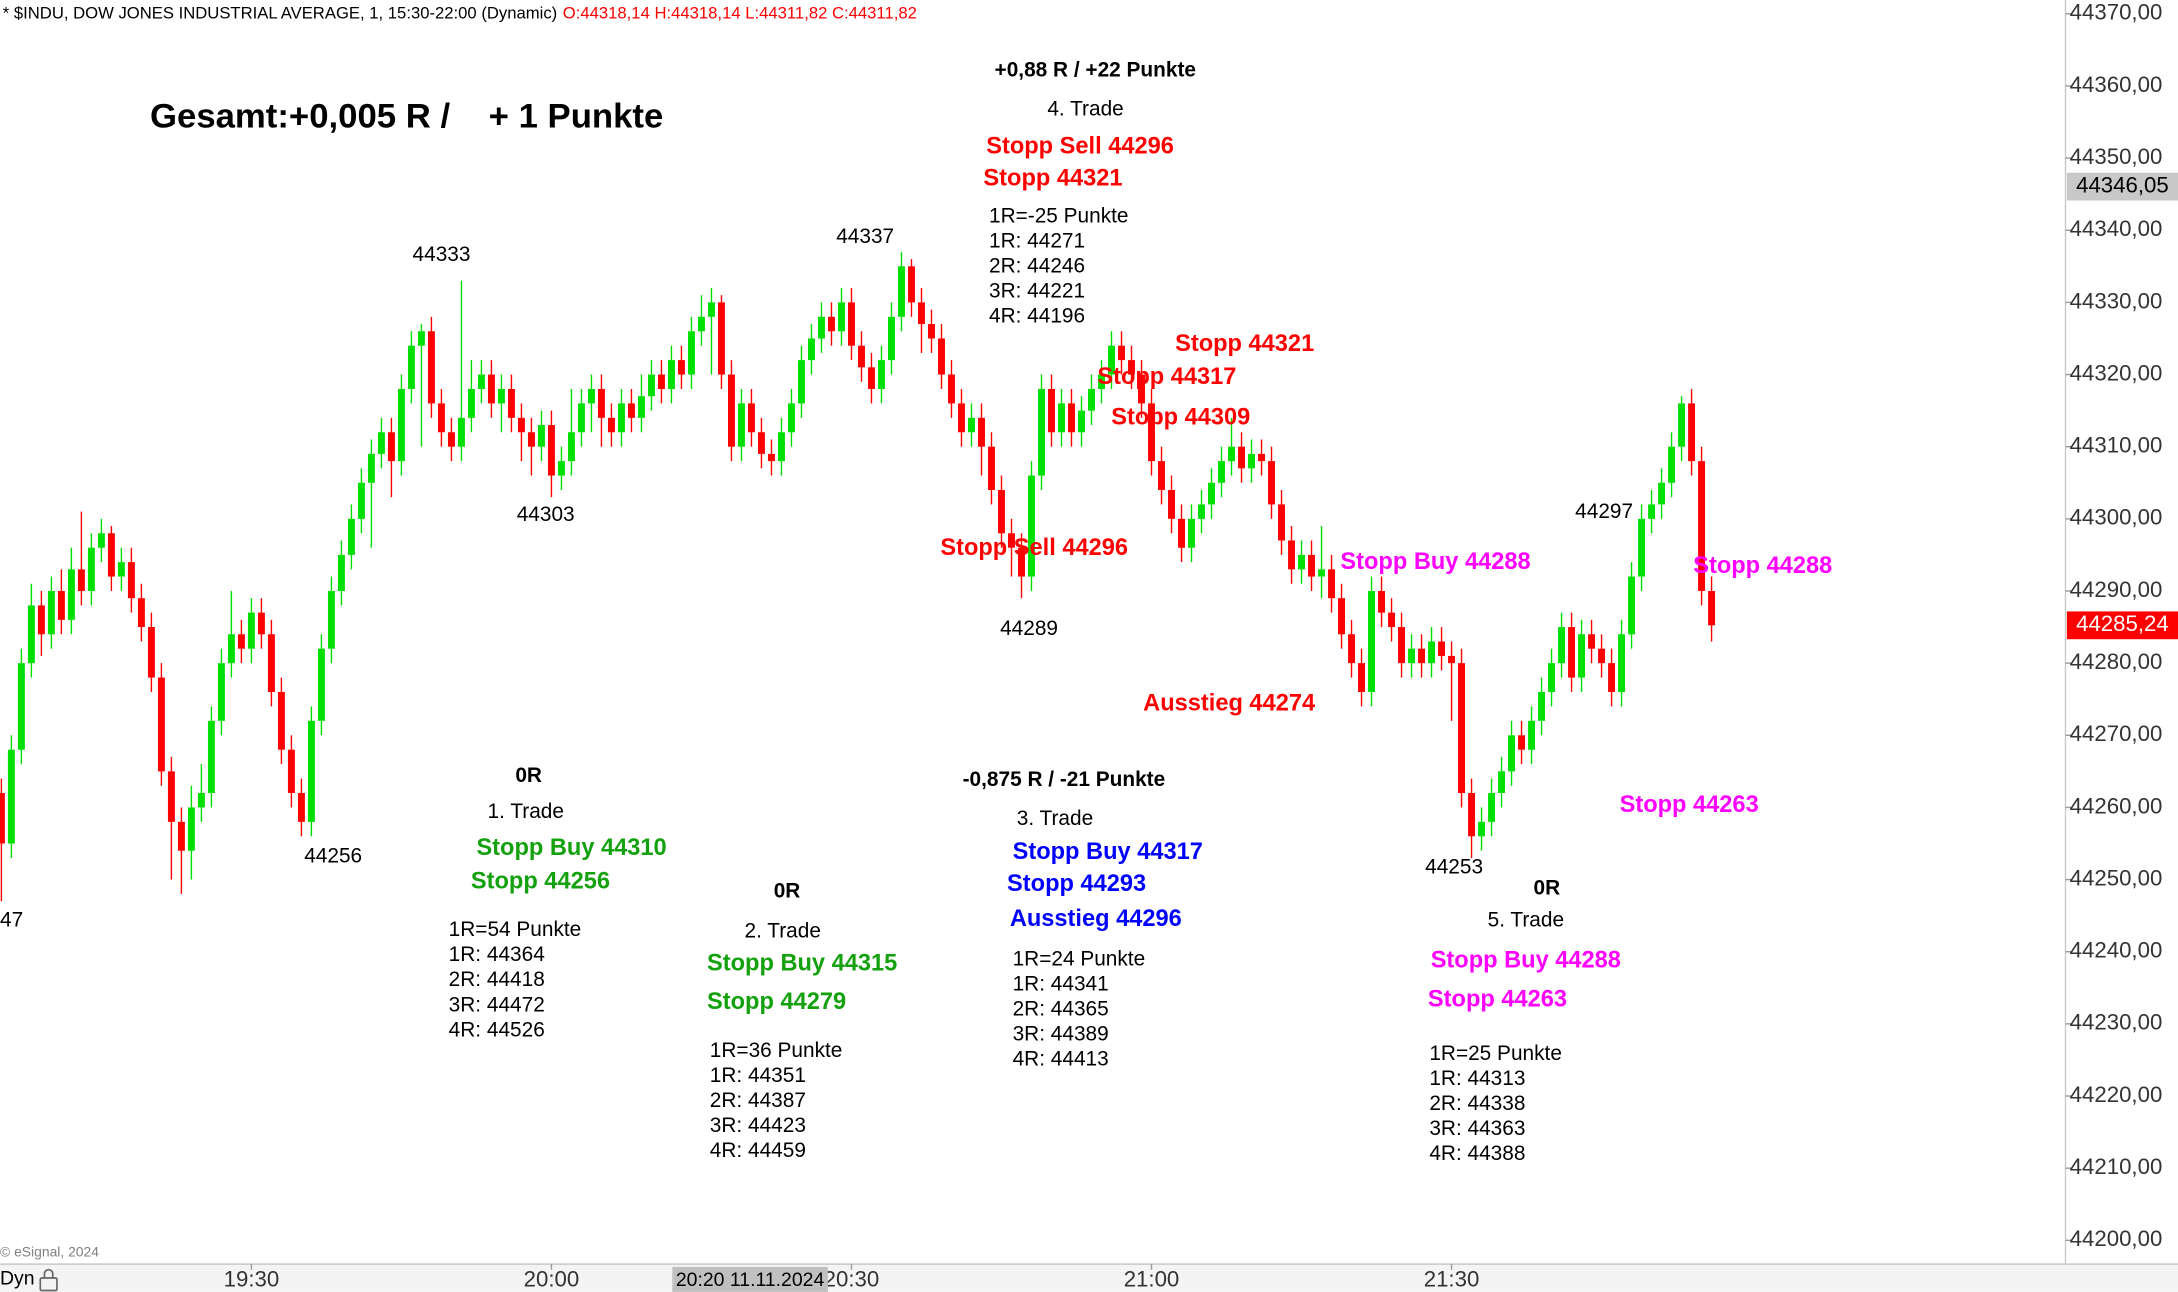  What do you see at coordinates (1061, 1008) in the screenshot?
I see `annotation: 2R: 44365` at bounding box center [1061, 1008].